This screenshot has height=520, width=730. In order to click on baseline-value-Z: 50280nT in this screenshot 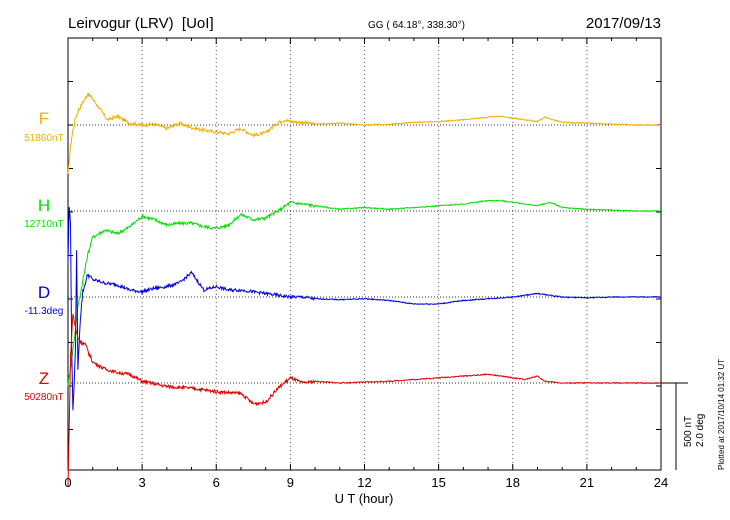, I will do `click(43, 397)`.